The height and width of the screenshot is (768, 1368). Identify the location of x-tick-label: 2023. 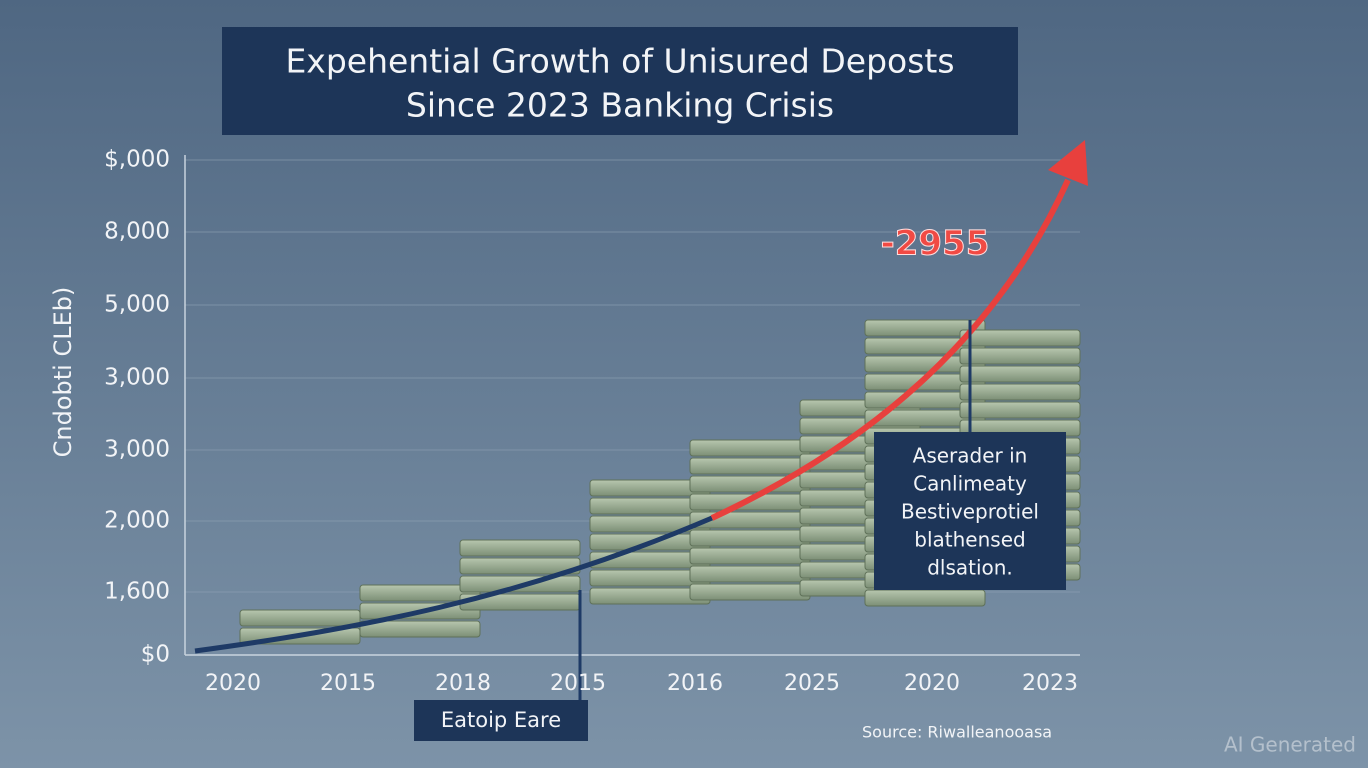
(1050, 683).